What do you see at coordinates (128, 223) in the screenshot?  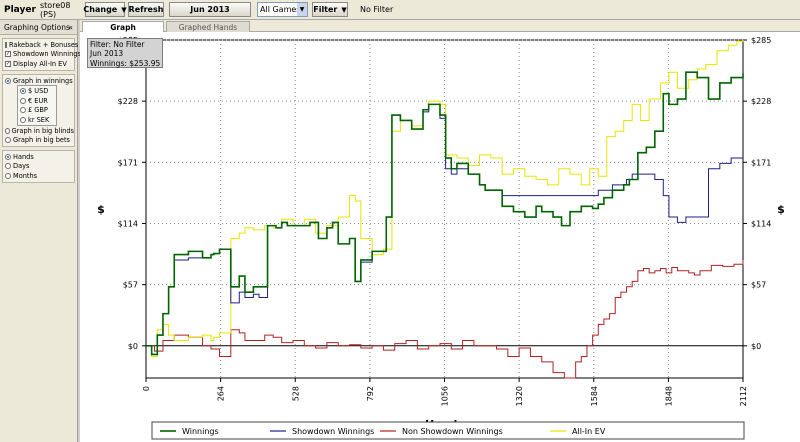 I see `y-tick-label-left: $114` at bounding box center [128, 223].